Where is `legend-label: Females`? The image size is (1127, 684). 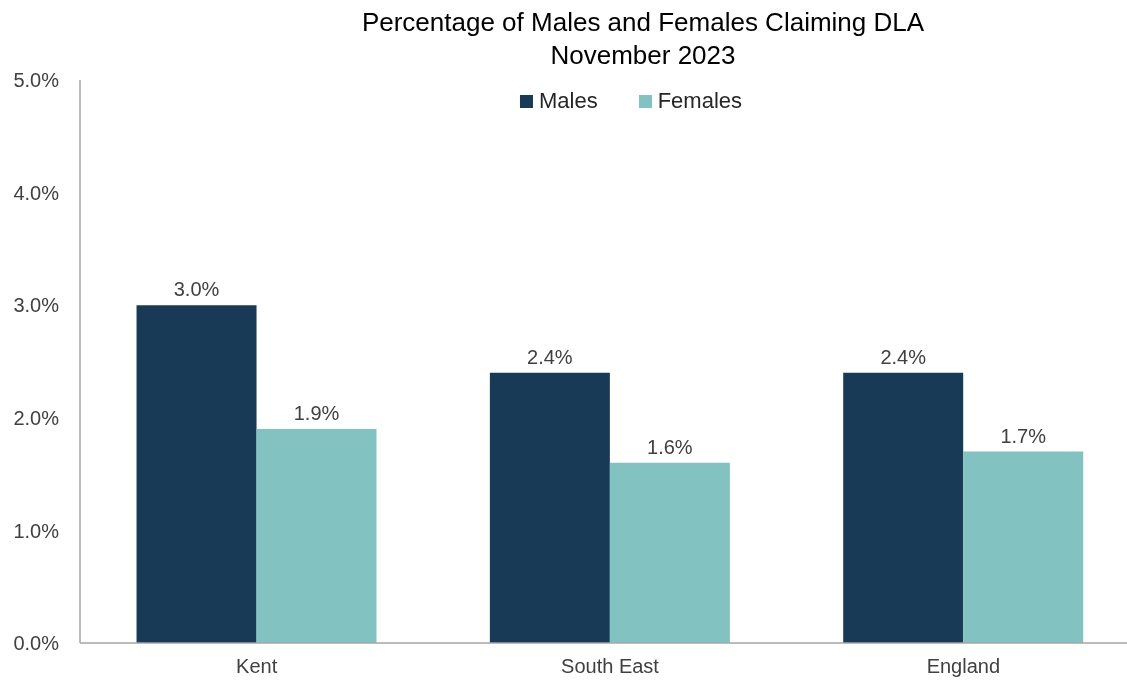
legend-label: Females is located at coordinates (700, 101).